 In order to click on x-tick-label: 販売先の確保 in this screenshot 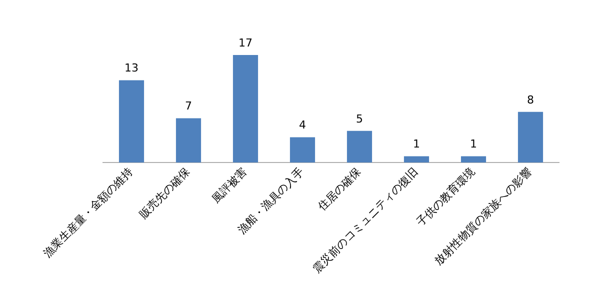, I will do `click(164, 193)`.